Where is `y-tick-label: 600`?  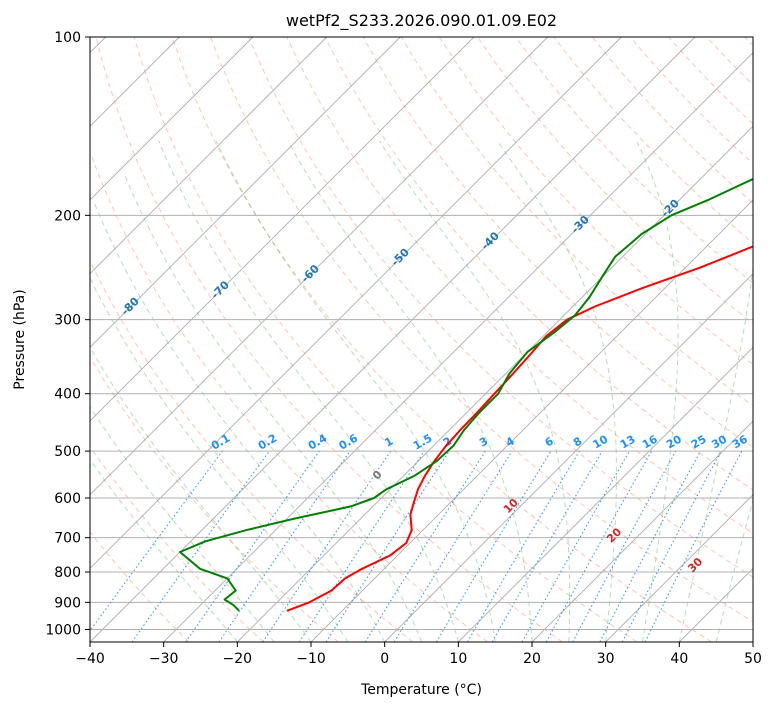
y-tick-label: 600 is located at coordinates (67, 499).